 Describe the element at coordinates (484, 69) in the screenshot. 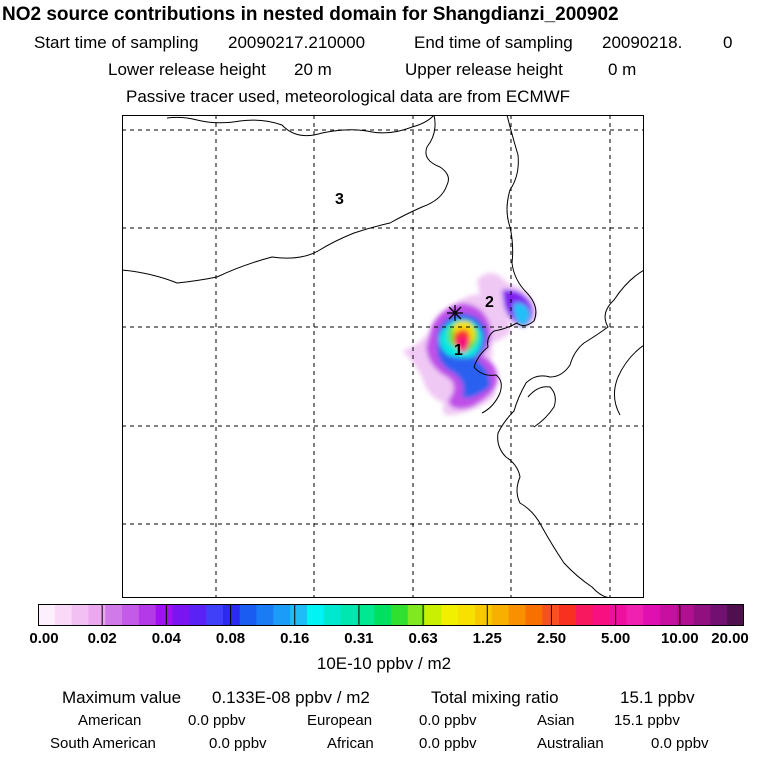

I see `upper-height-label: Upper release height` at that location.